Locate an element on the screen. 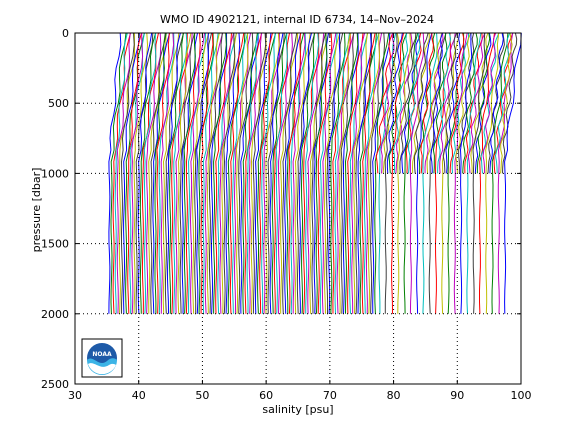  y-tick-label: 1500 is located at coordinates (55, 244).